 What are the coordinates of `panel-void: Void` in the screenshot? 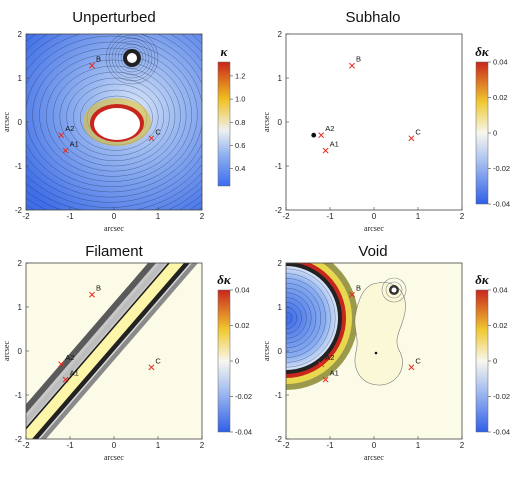 It's located at (374, 341).